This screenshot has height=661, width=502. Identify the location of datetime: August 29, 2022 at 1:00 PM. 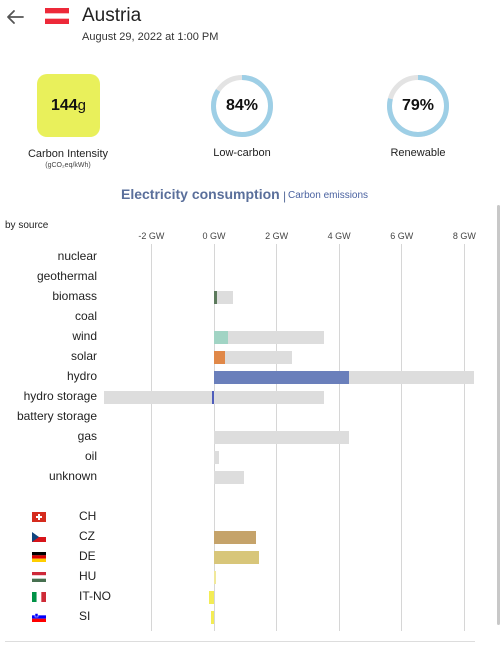
(150, 37).